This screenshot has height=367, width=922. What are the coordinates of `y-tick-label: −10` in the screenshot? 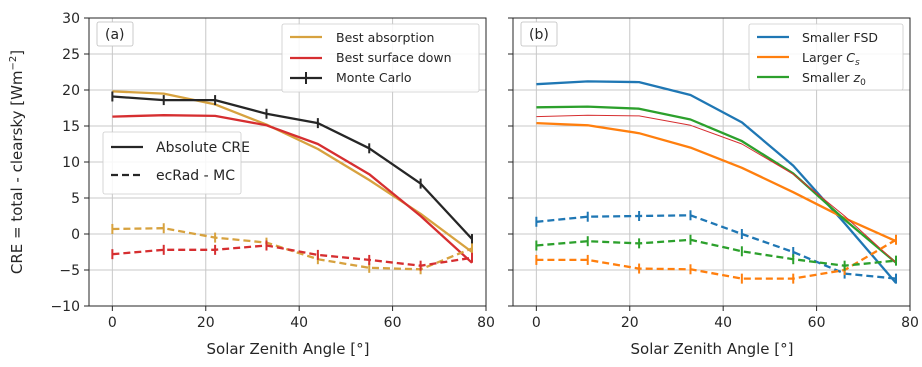 It's located at (65, 307).